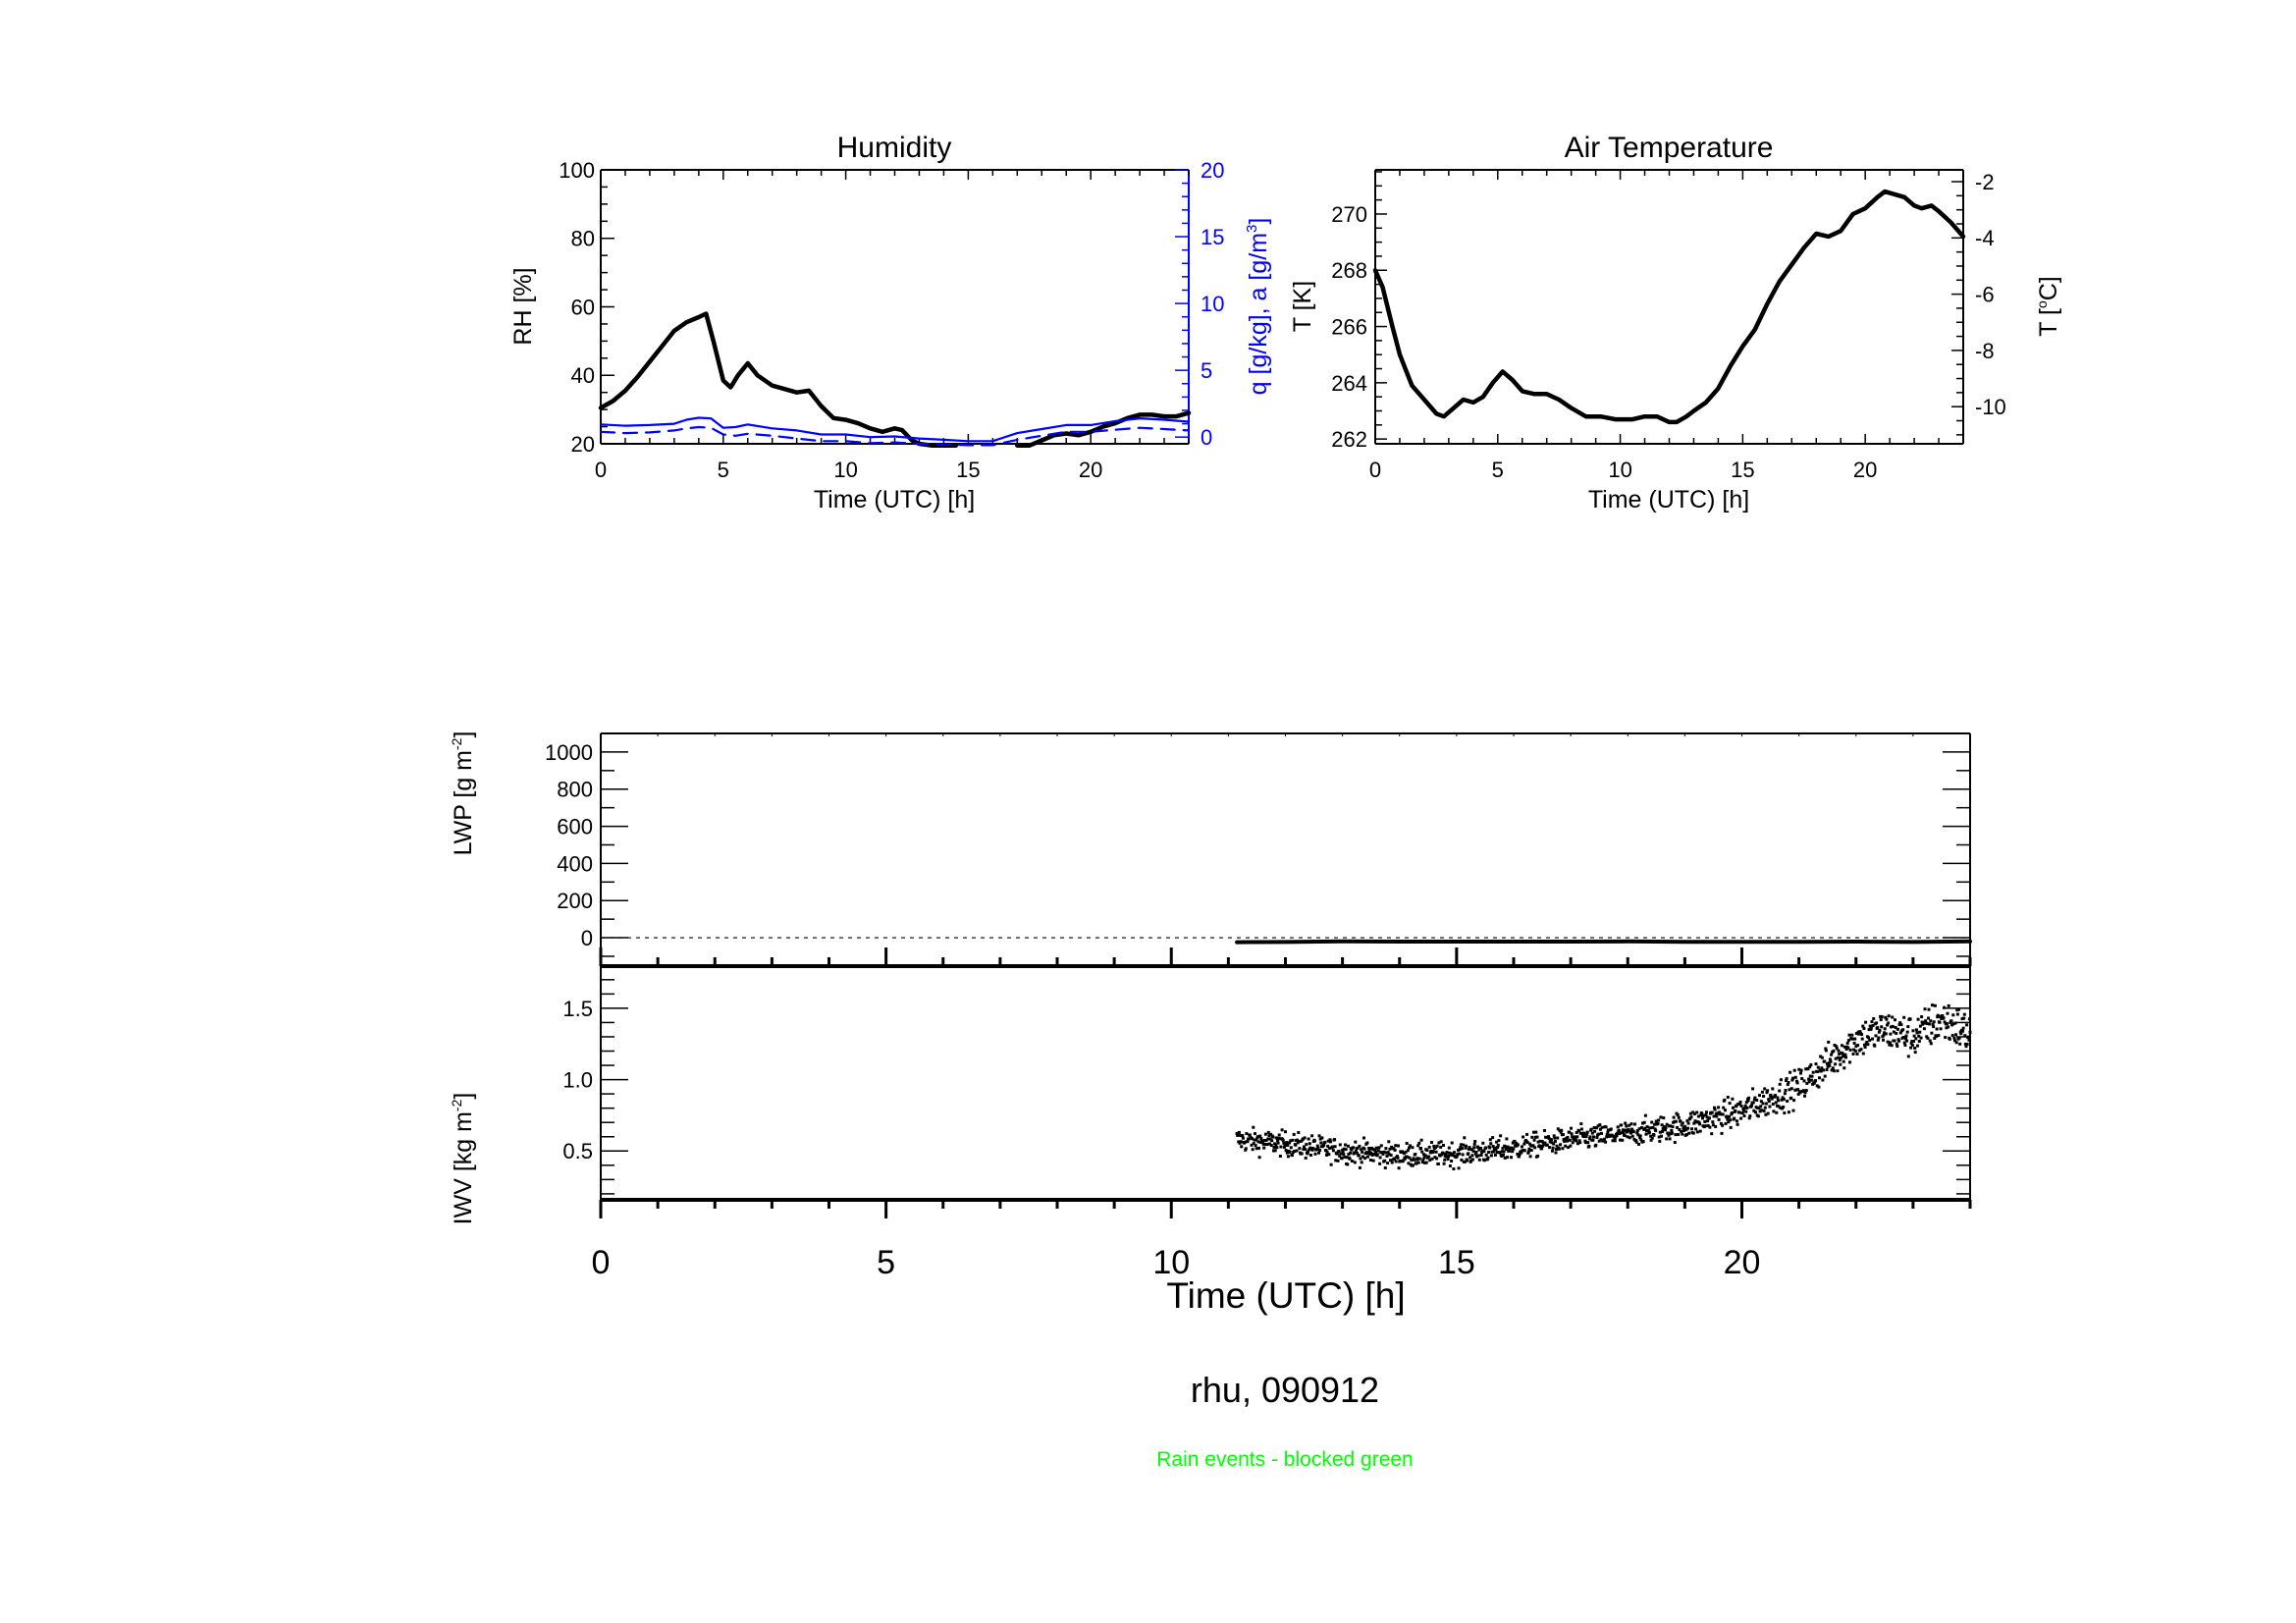 The width and height of the screenshot is (2296, 1623). I want to click on humidity-xtick-label: 0, so click(601, 470).